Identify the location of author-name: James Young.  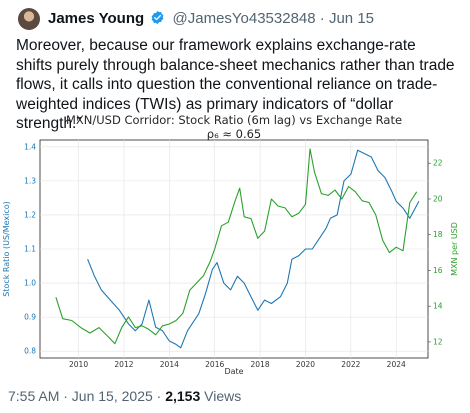
(96, 18).